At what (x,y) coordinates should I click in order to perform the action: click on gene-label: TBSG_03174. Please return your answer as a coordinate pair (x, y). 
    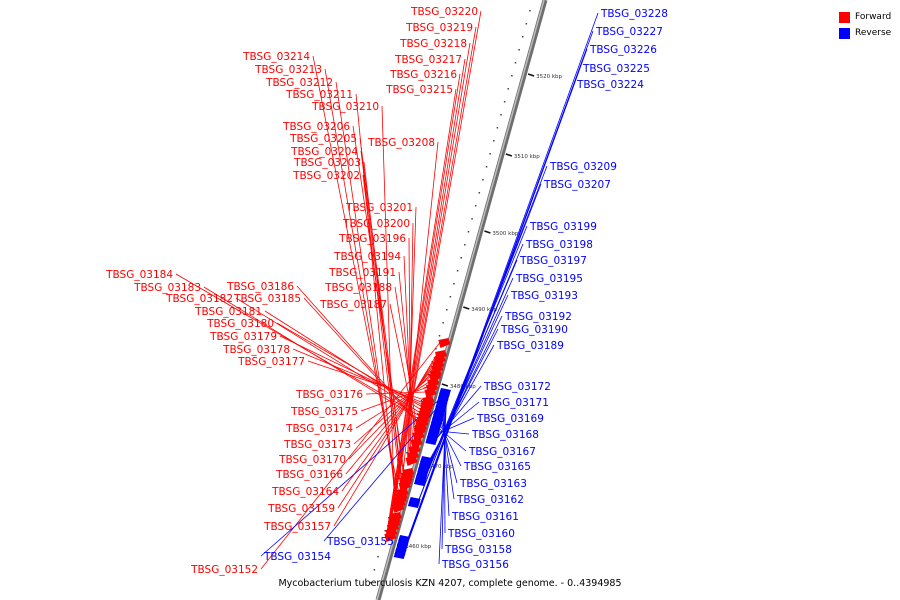
    Looking at the image, I should click on (319, 429).